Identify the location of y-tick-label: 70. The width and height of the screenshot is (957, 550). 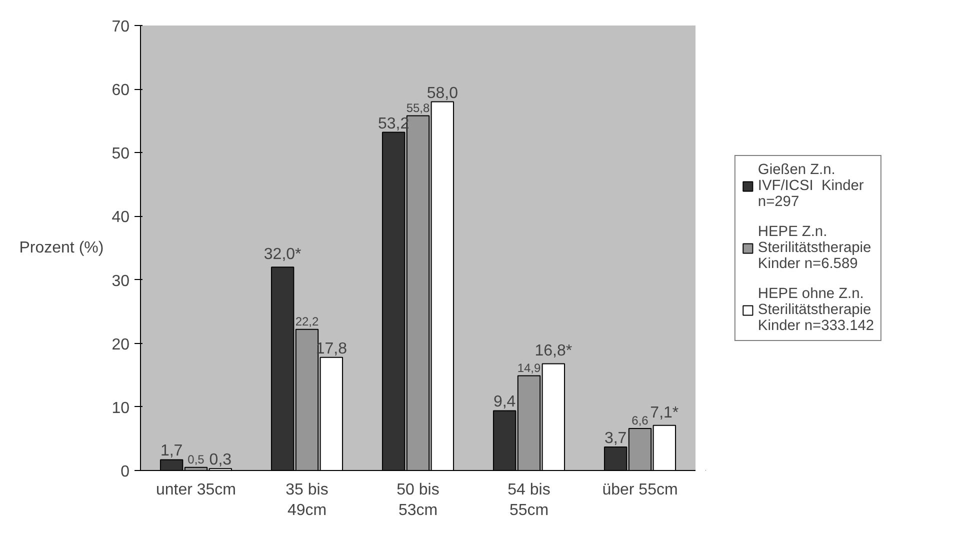
(121, 27).